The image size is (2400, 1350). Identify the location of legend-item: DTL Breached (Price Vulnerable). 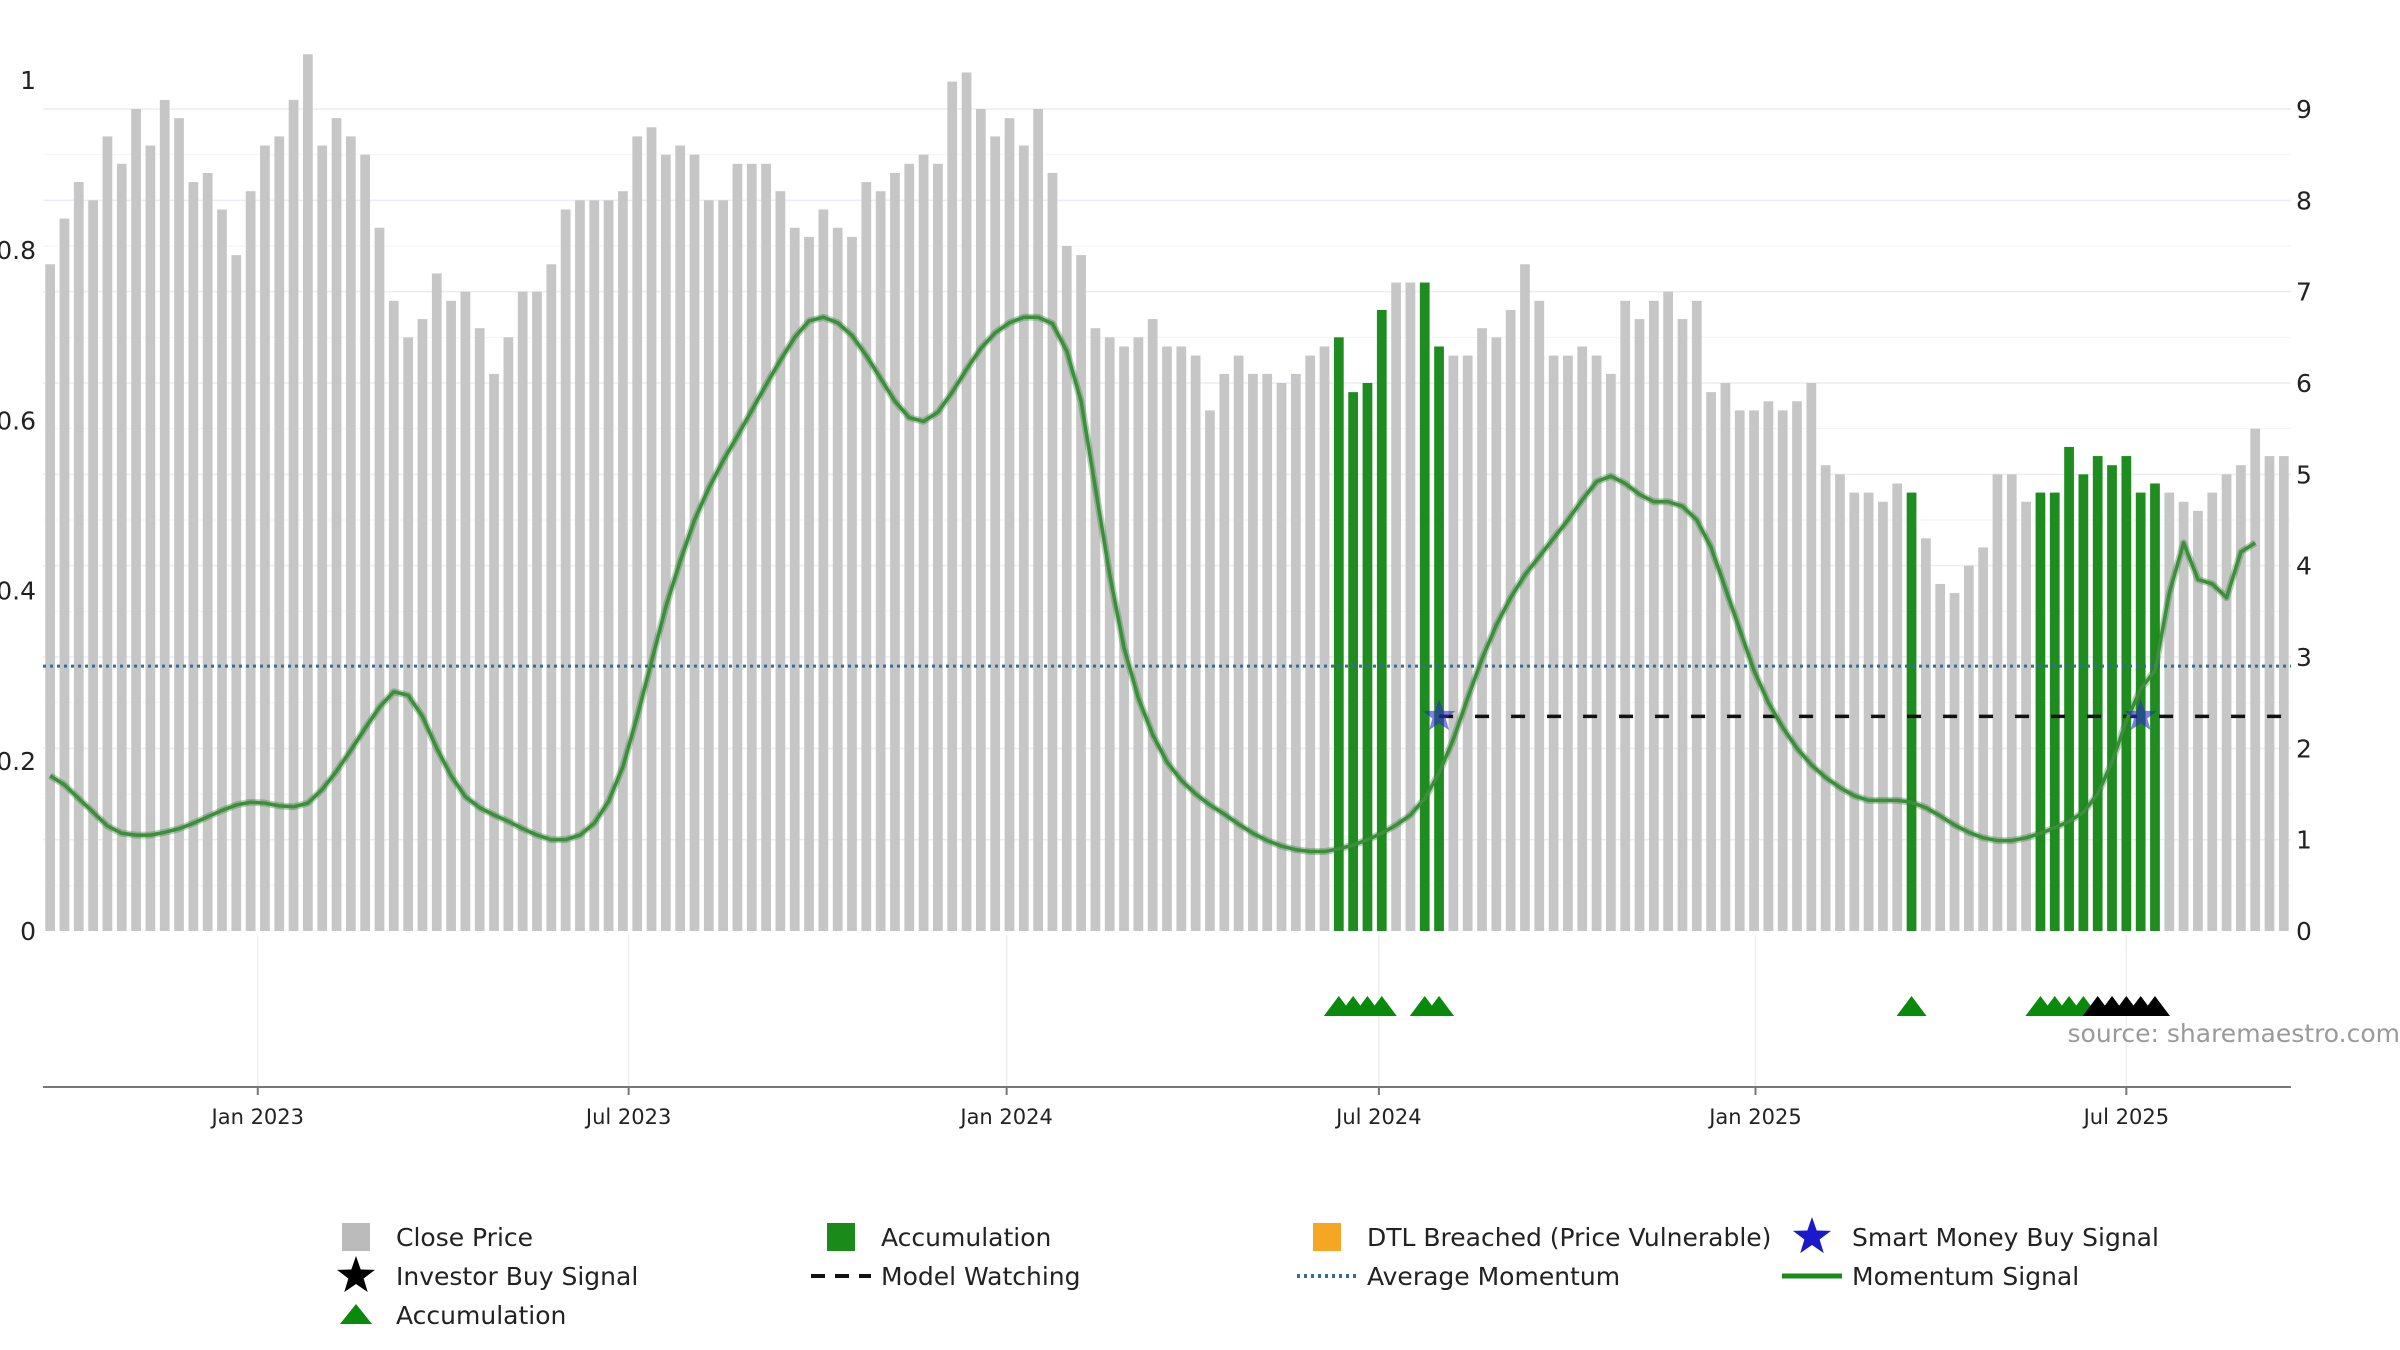
(1542, 1237).